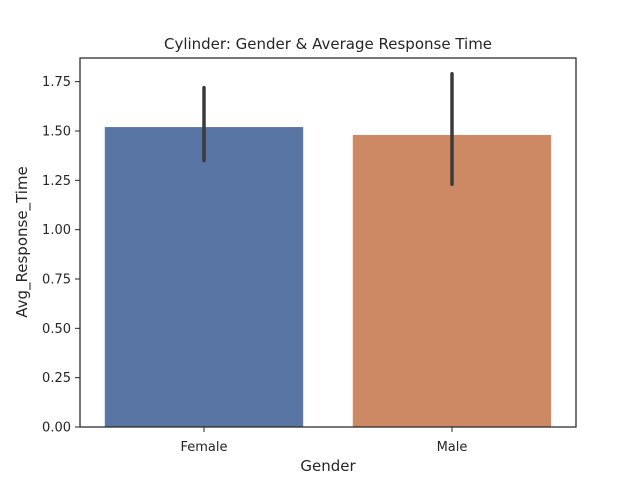 The width and height of the screenshot is (640, 480). What do you see at coordinates (22, 242) in the screenshot?
I see `y-axis-label: Avg_Response_Time` at bounding box center [22, 242].